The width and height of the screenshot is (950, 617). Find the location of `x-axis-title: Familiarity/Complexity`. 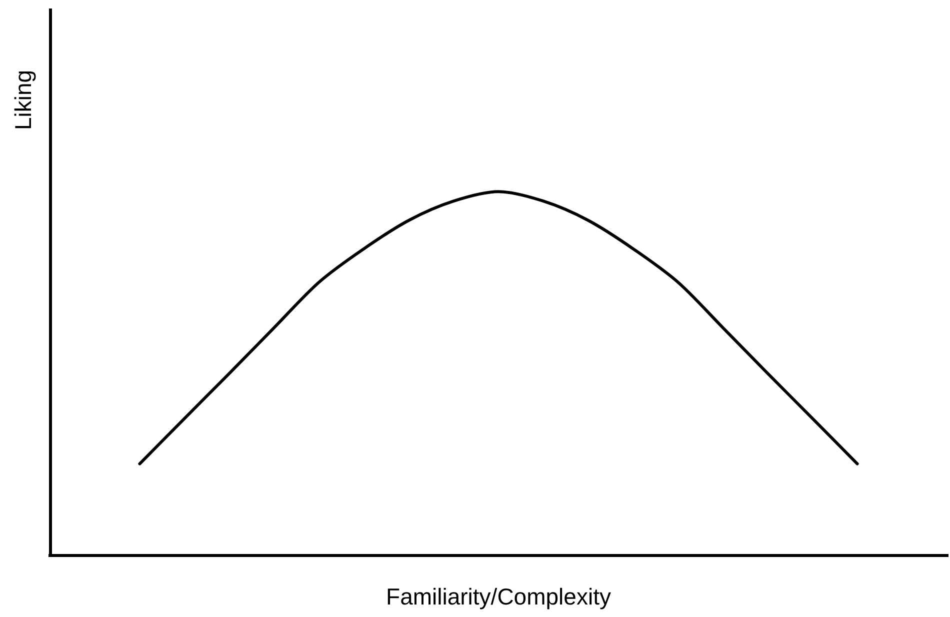

x-axis-title: Familiarity/Complexity is located at coordinates (499, 597).